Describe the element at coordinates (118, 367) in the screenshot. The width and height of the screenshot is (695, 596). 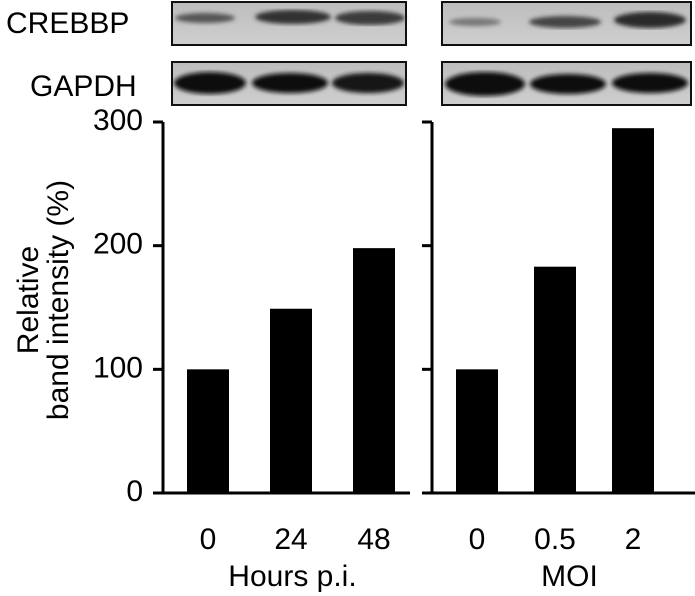
I see `y-tick-label: 100` at that location.